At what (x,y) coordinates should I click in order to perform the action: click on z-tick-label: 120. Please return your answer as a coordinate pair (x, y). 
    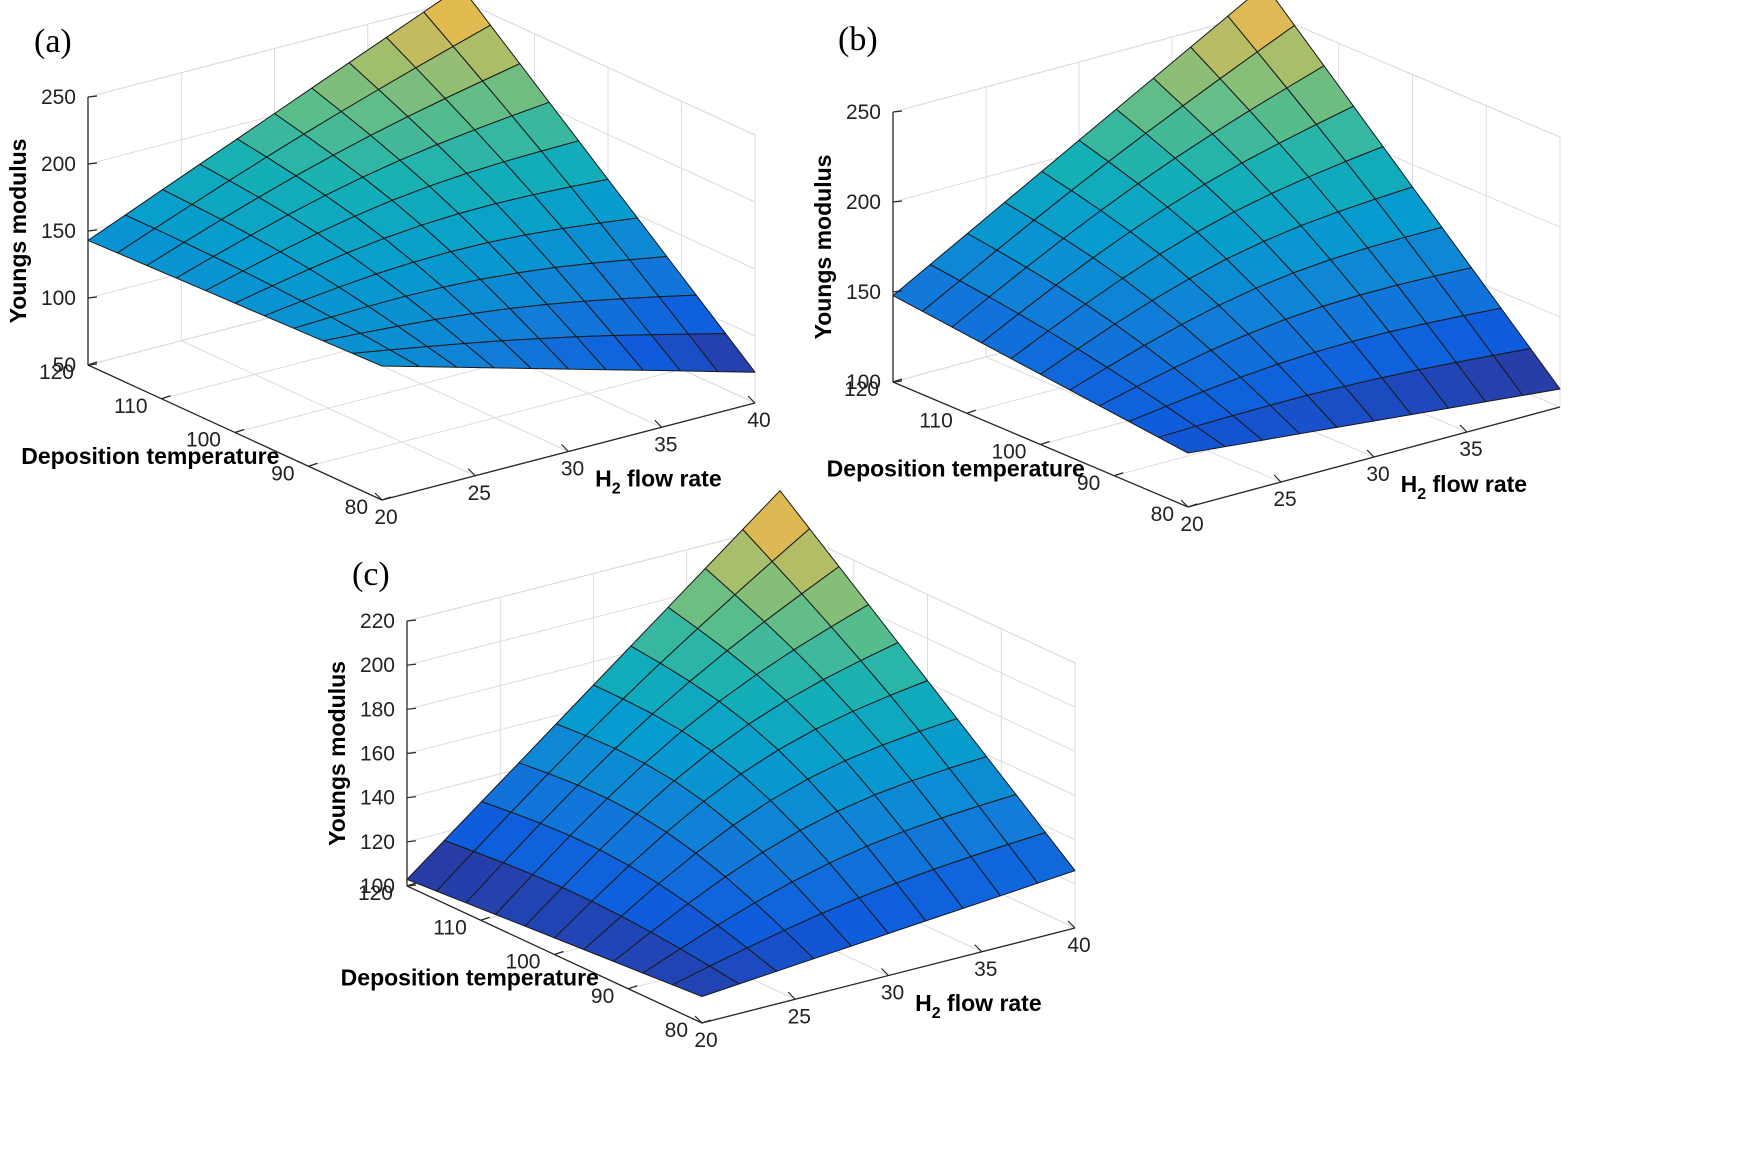
    Looking at the image, I should click on (377, 842).